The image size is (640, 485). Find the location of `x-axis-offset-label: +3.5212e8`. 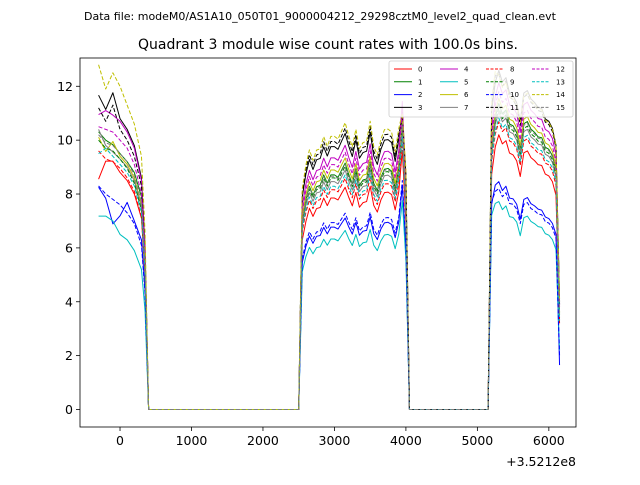

x-axis-offset-label: +3.5212e8 is located at coordinates (541, 461).